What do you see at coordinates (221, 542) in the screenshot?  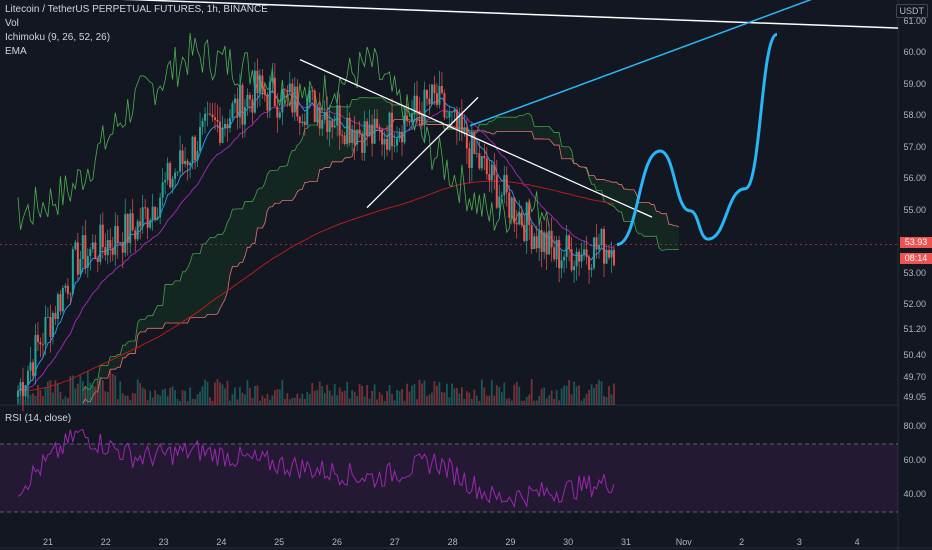 I see `time-tick-label: 24` at bounding box center [221, 542].